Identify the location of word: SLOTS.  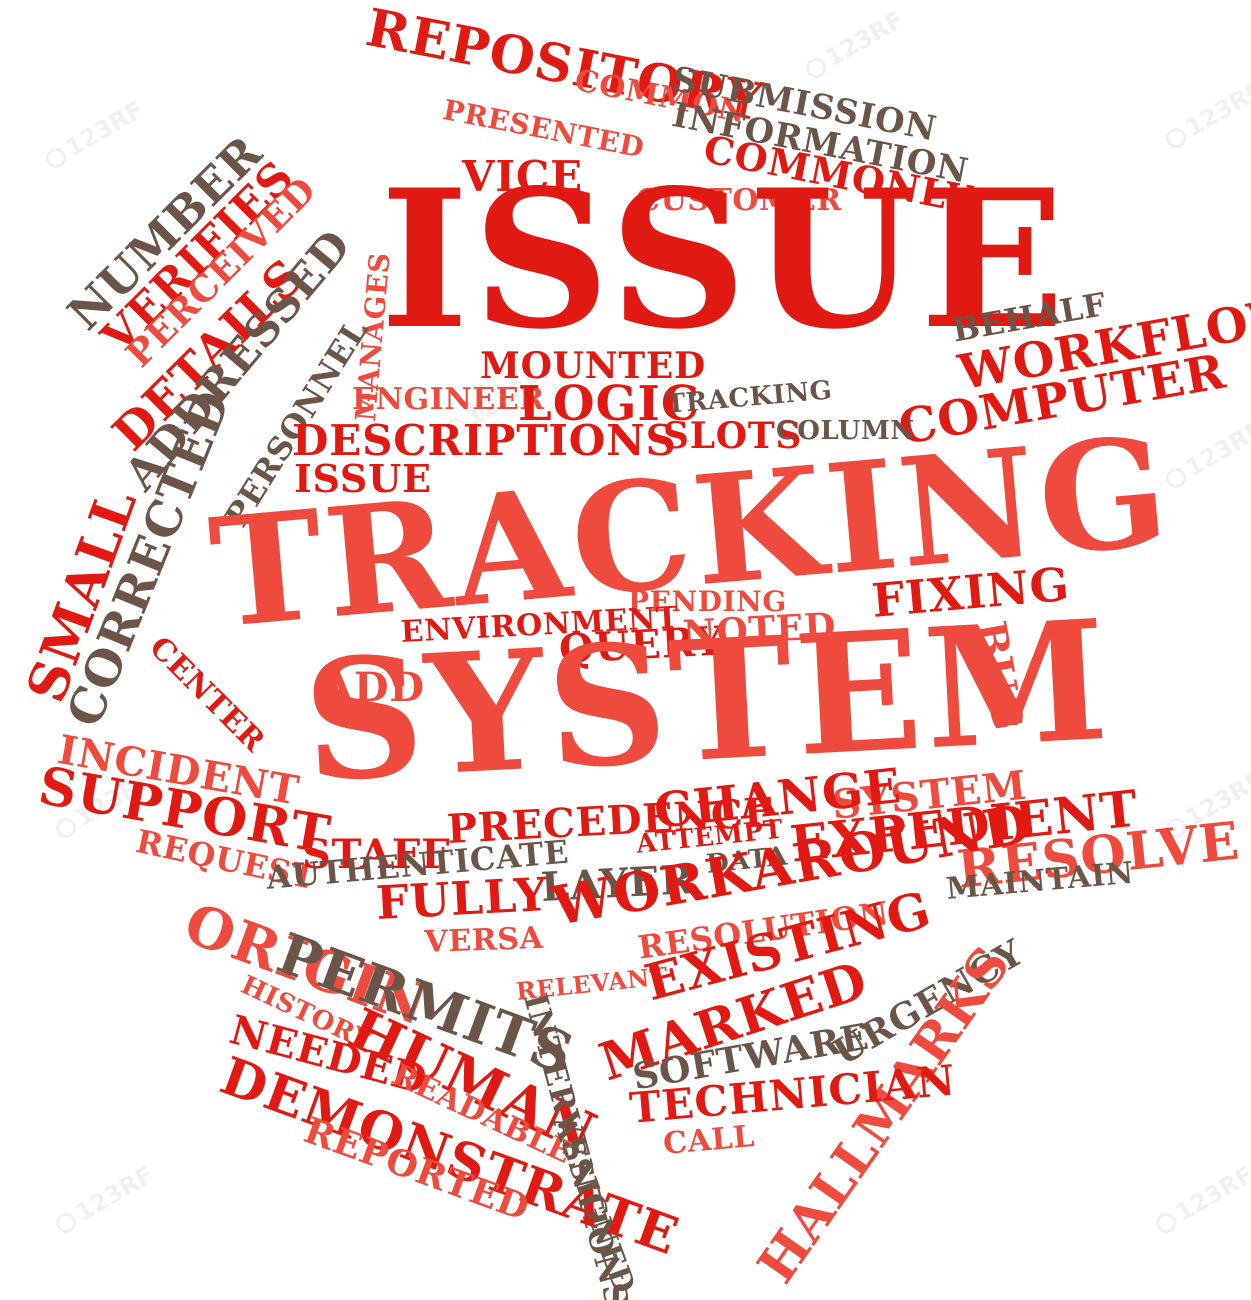
(733, 436).